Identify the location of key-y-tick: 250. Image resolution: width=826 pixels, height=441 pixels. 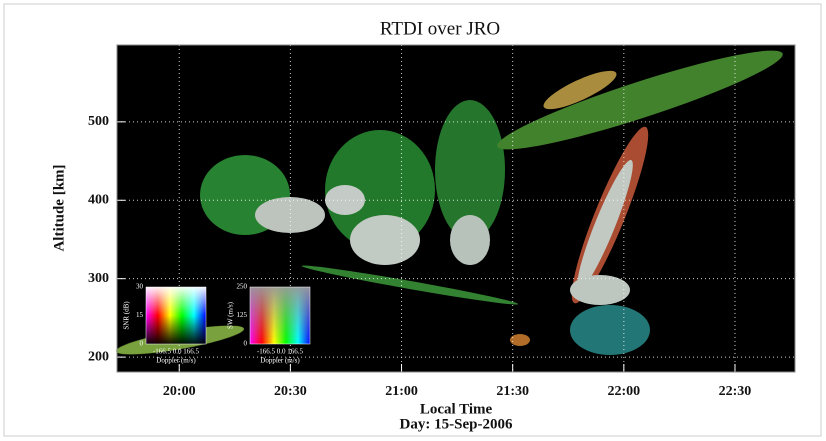
(242, 287).